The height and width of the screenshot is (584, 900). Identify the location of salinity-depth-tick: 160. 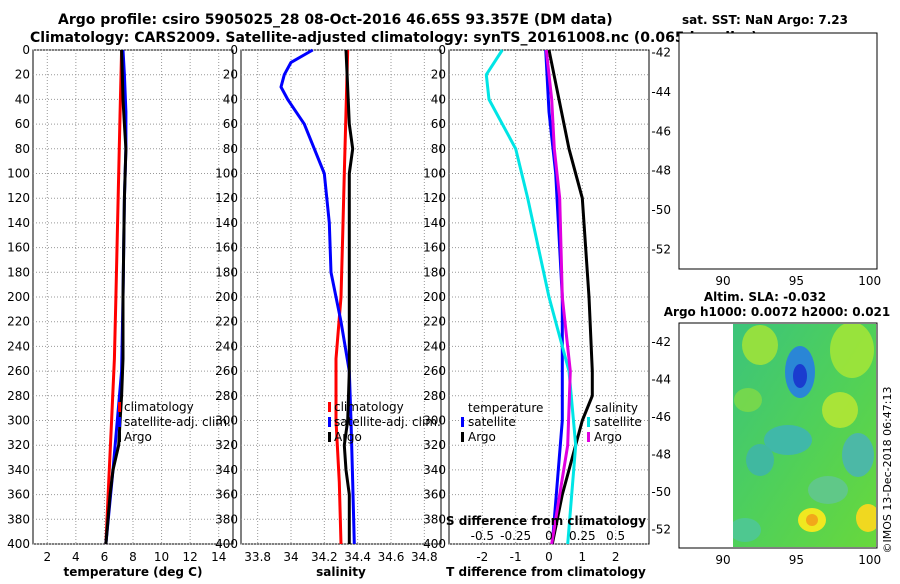
(226, 248).